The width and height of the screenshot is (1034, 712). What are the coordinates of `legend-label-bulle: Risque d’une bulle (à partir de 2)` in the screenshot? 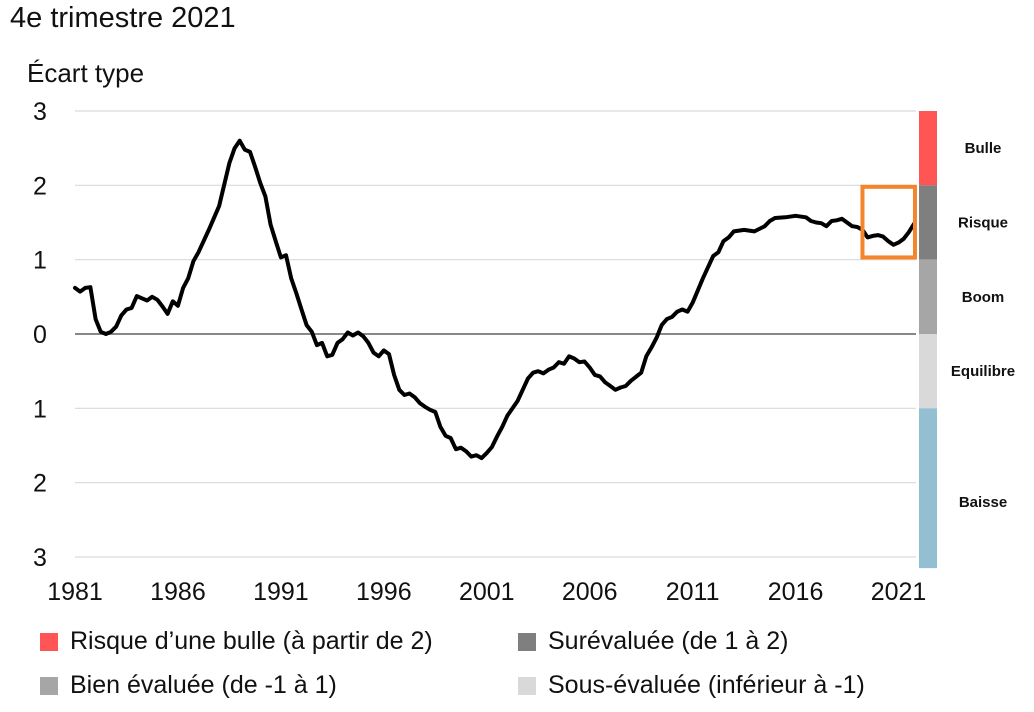 It's located at (251, 641).